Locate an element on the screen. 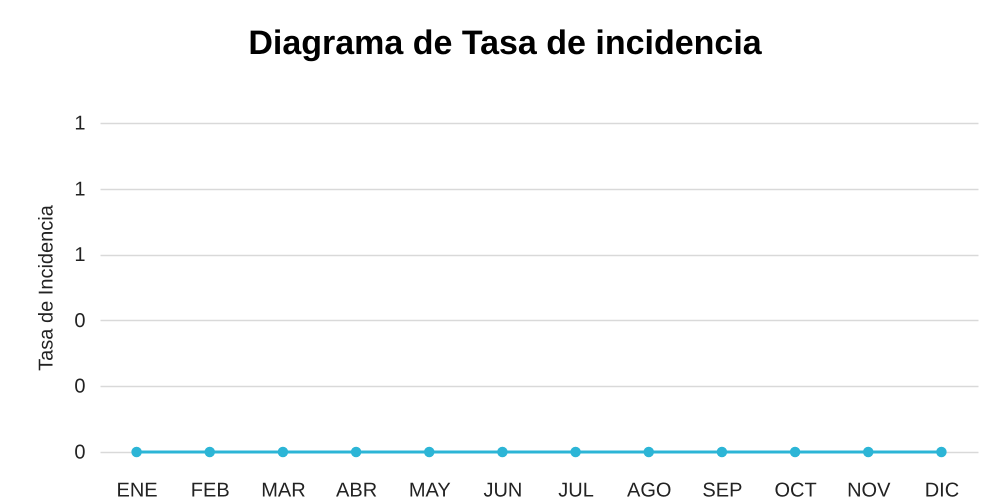  x-tick-label: JUN is located at coordinates (502, 491).